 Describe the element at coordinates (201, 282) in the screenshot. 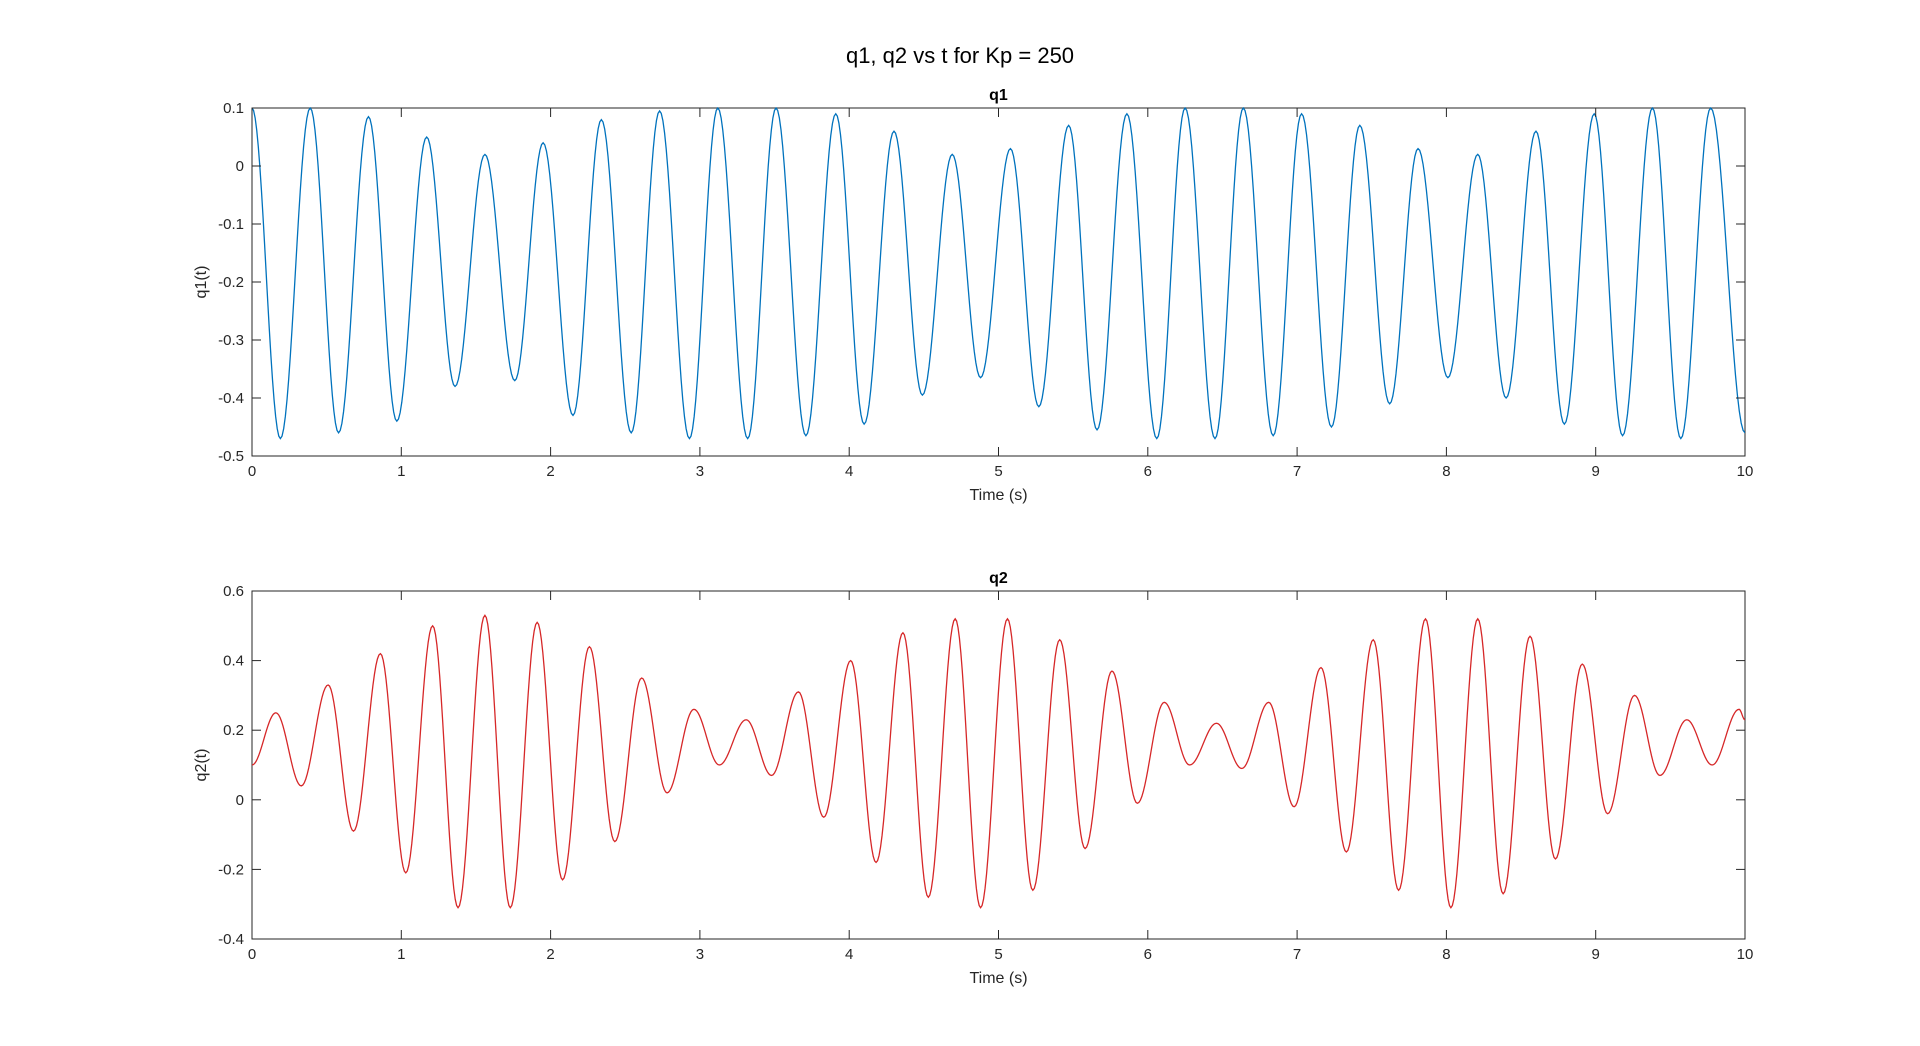

I see `y-axis-label-q1: q1(t)` at that location.